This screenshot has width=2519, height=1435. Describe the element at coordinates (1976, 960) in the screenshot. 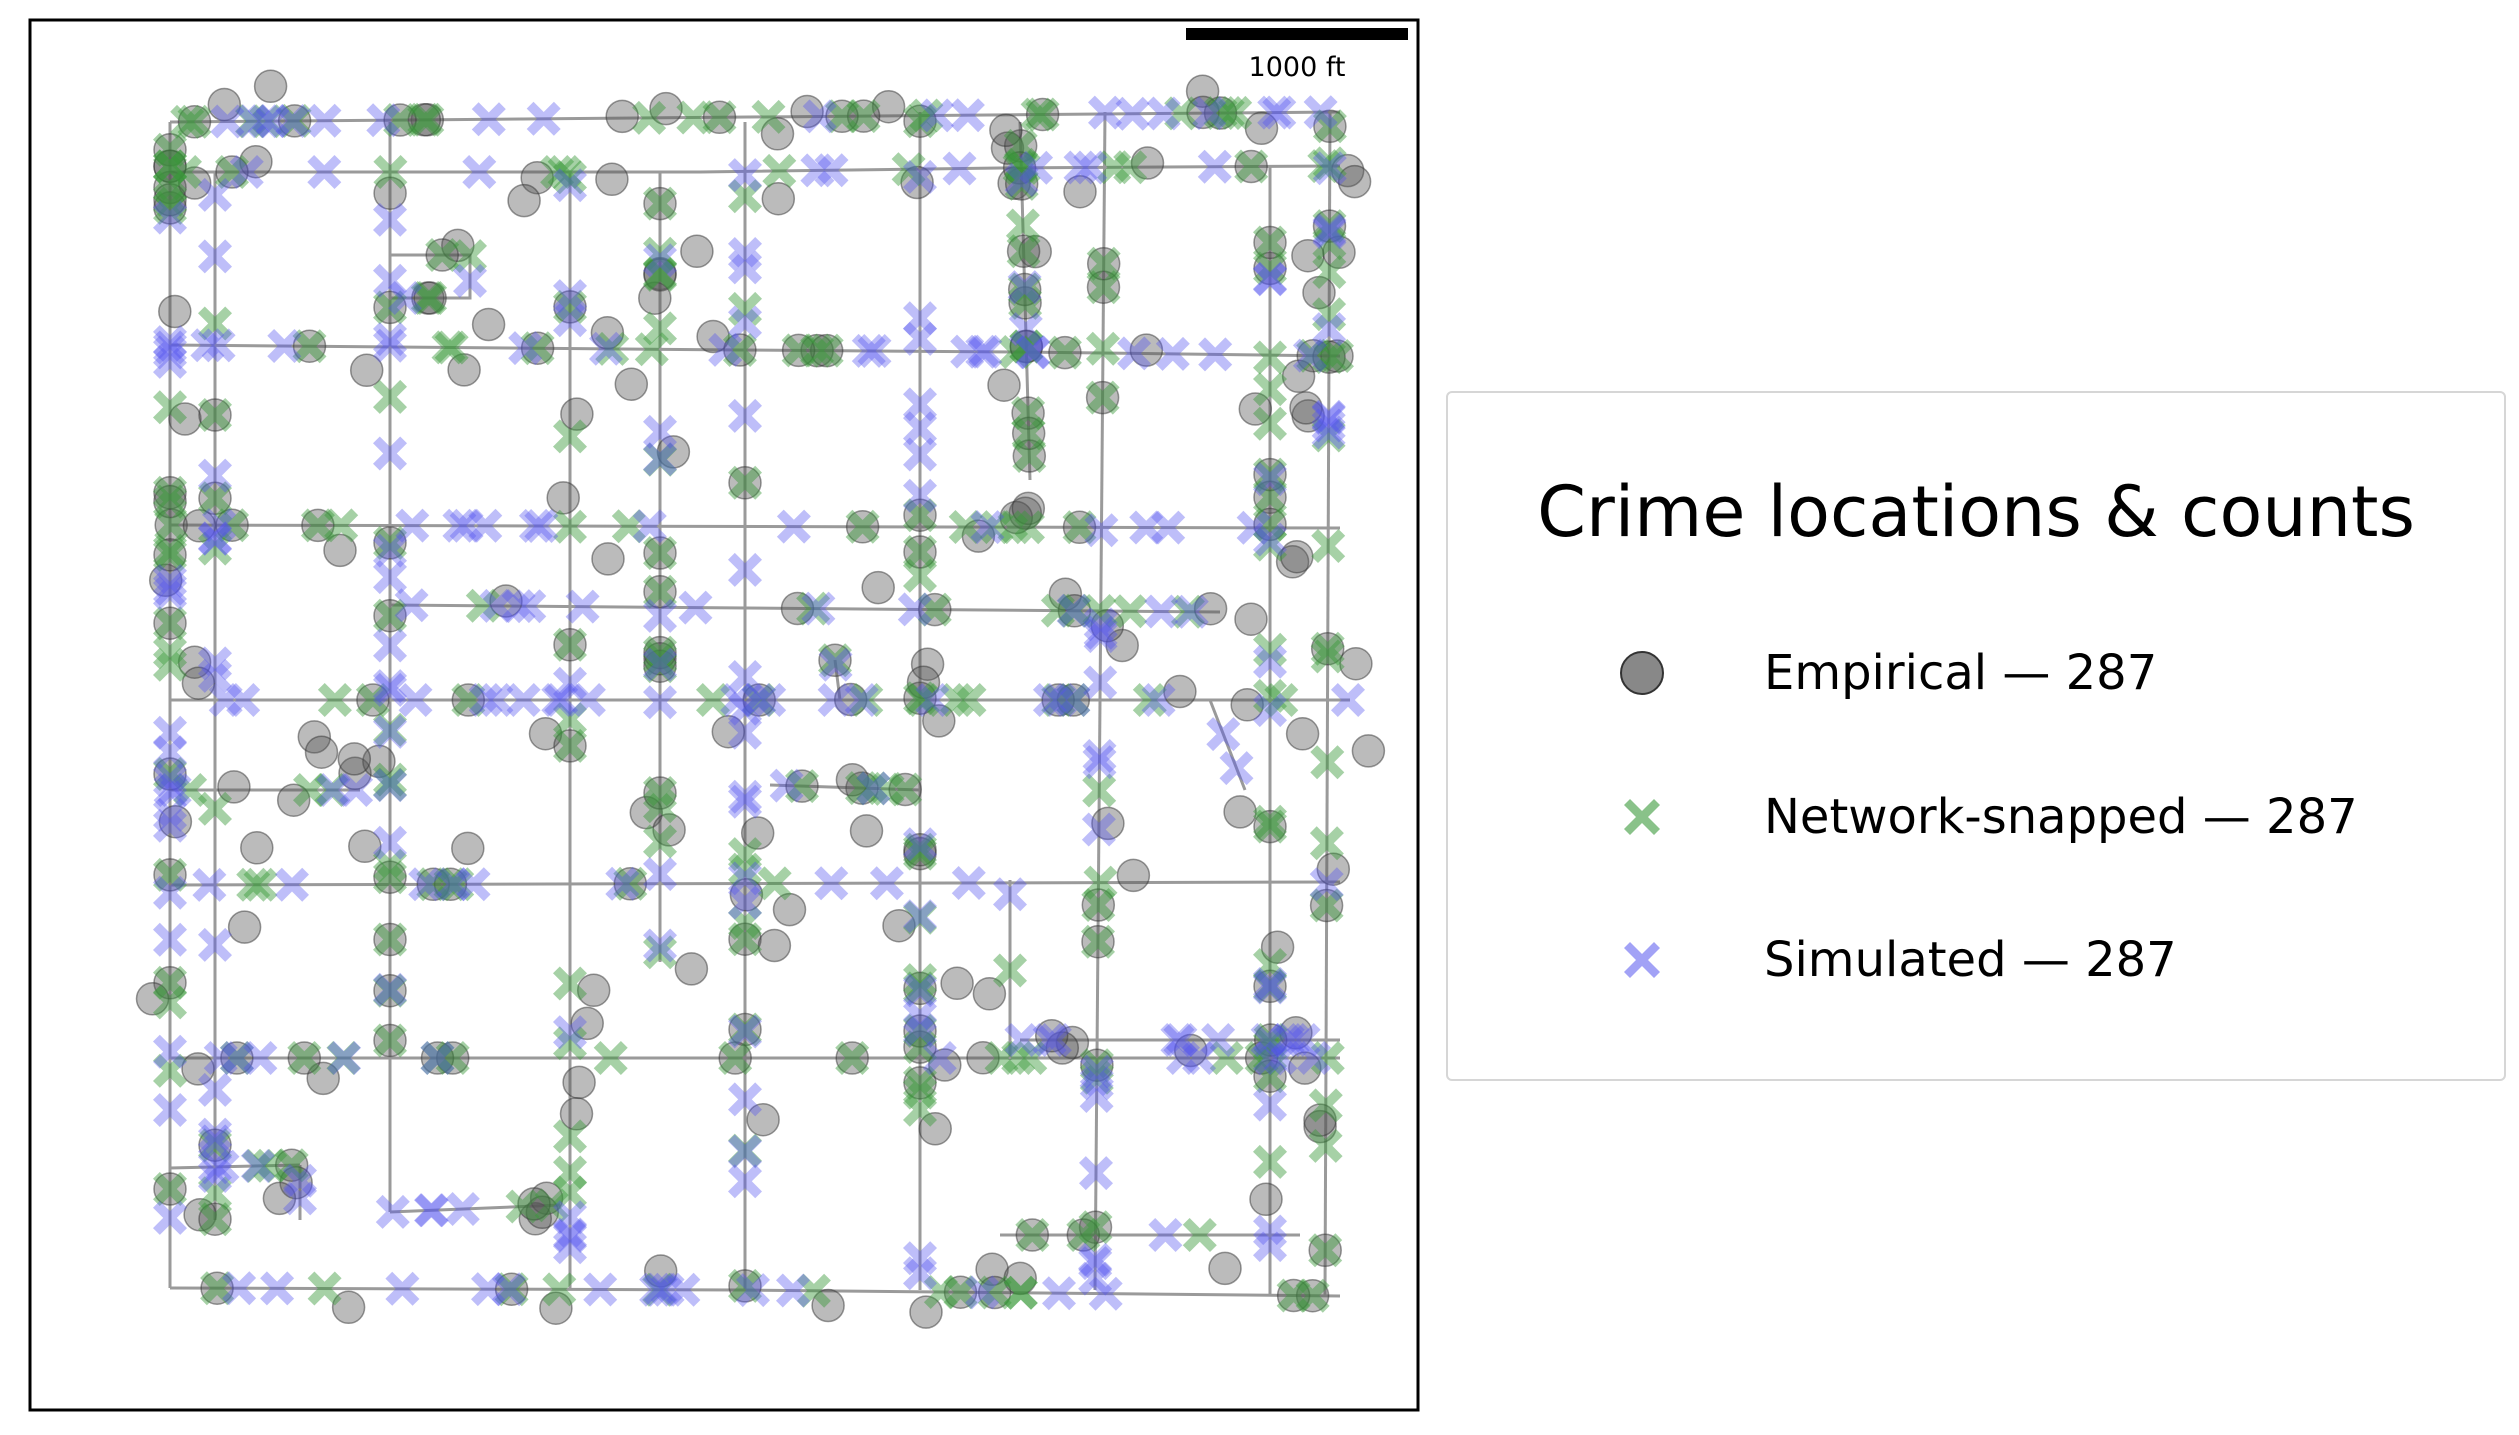

I see `legend-item-simulated: Simulated — 287` at that location.